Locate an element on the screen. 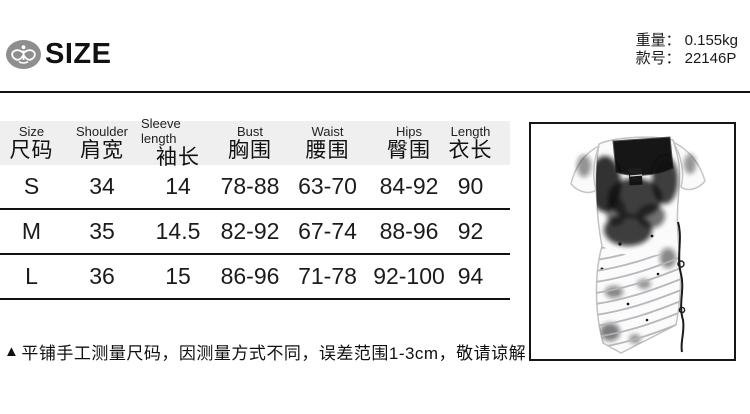 This screenshot has width=750, height=414. column-label-zh: 臀围 is located at coordinates (409, 150).